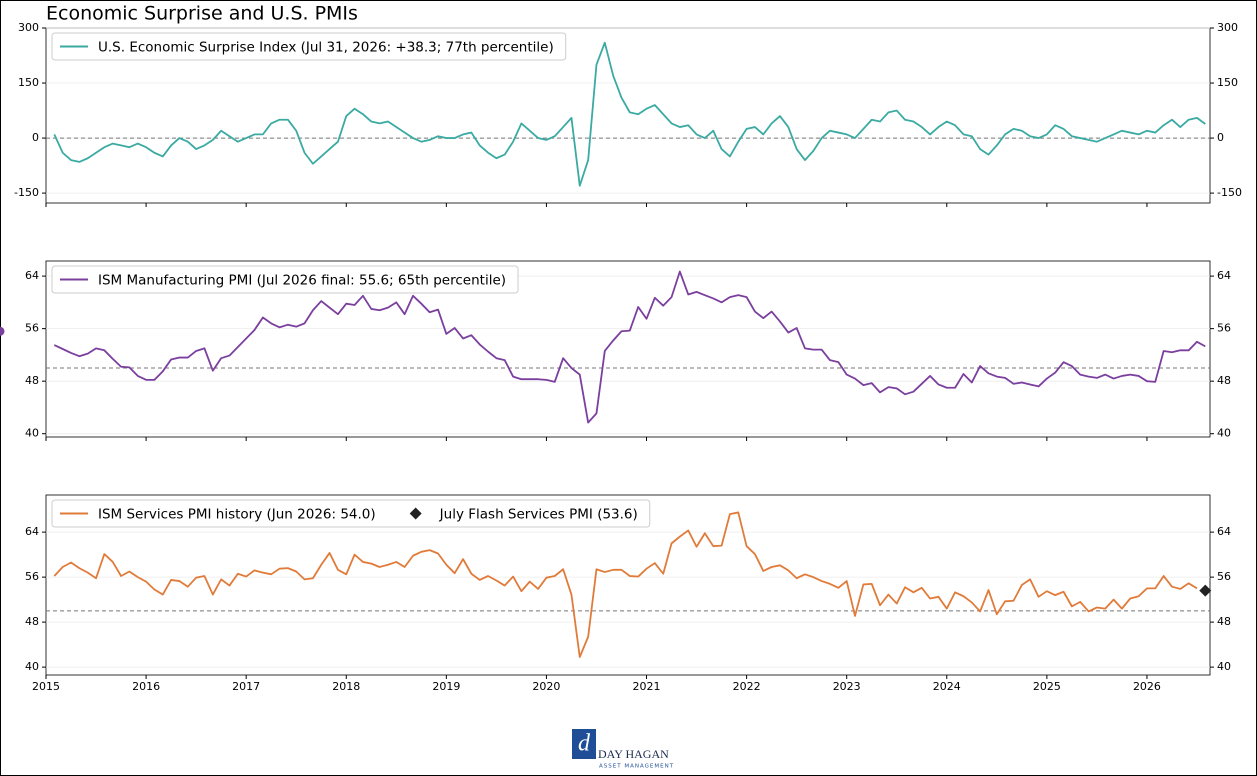 The width and height of the screenshot is (1257, 776). Describe the element at coordinates (346, 686) in the screenshot. I see `x-tick-label: 2018` at that location.